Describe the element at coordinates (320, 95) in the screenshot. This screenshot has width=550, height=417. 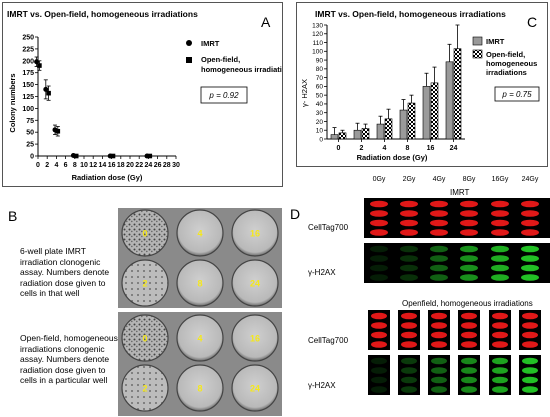
I see `y-tick-label: 50` at that location.